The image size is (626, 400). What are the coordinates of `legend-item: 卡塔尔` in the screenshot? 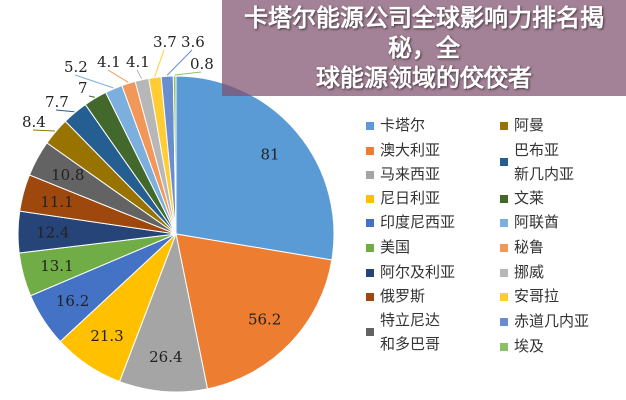 It's located at (395, 125).